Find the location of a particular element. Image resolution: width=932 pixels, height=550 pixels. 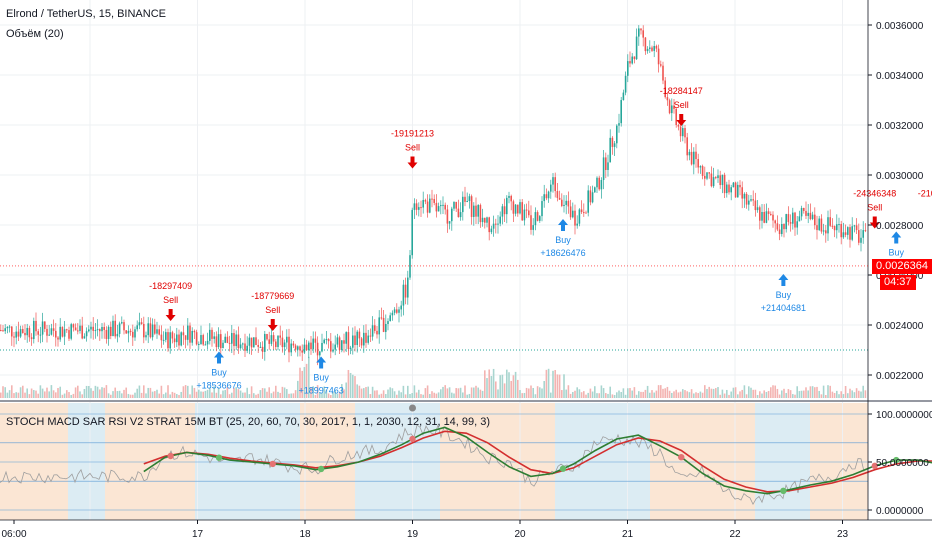

volume-indicator-label: Объём (20) is located at coordinates (35, 34).